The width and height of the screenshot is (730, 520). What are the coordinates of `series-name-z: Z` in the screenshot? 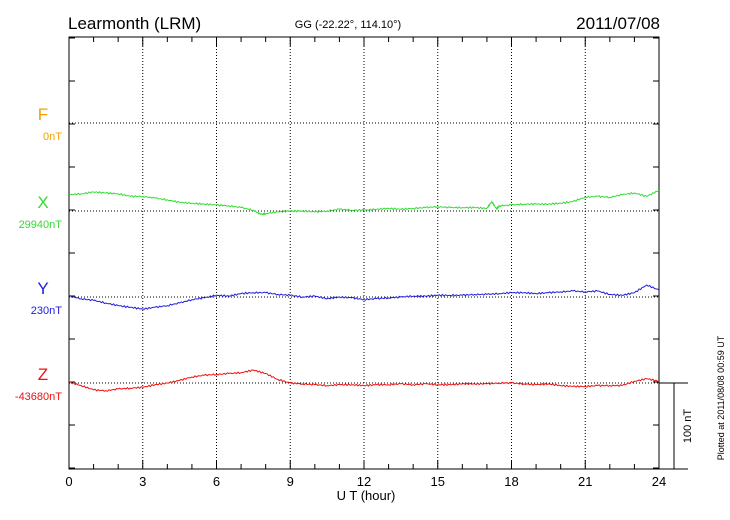 It's located at (43, 374).